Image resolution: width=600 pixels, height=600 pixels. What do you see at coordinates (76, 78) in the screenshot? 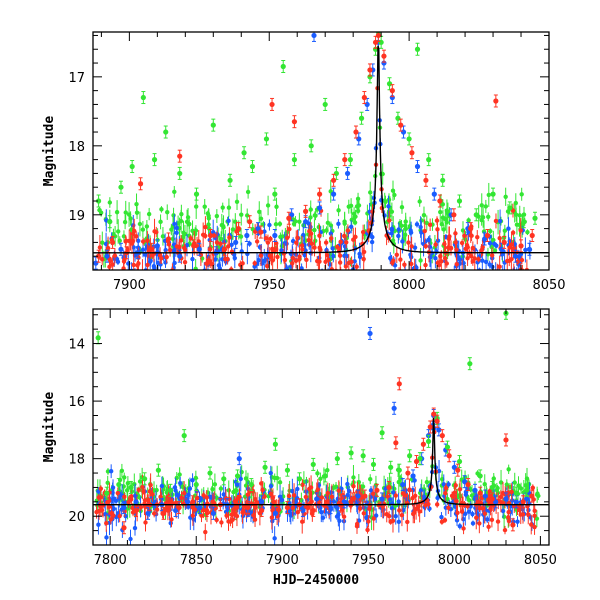
I see `y-tick-label: 17` at bounding box center [76, 78].